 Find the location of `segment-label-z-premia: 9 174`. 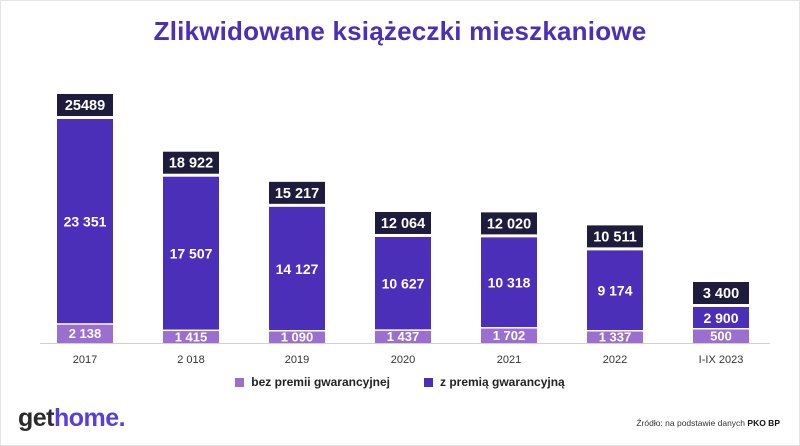

segment-label-z-premia: 9 174 is located at coordinates (614, 291).